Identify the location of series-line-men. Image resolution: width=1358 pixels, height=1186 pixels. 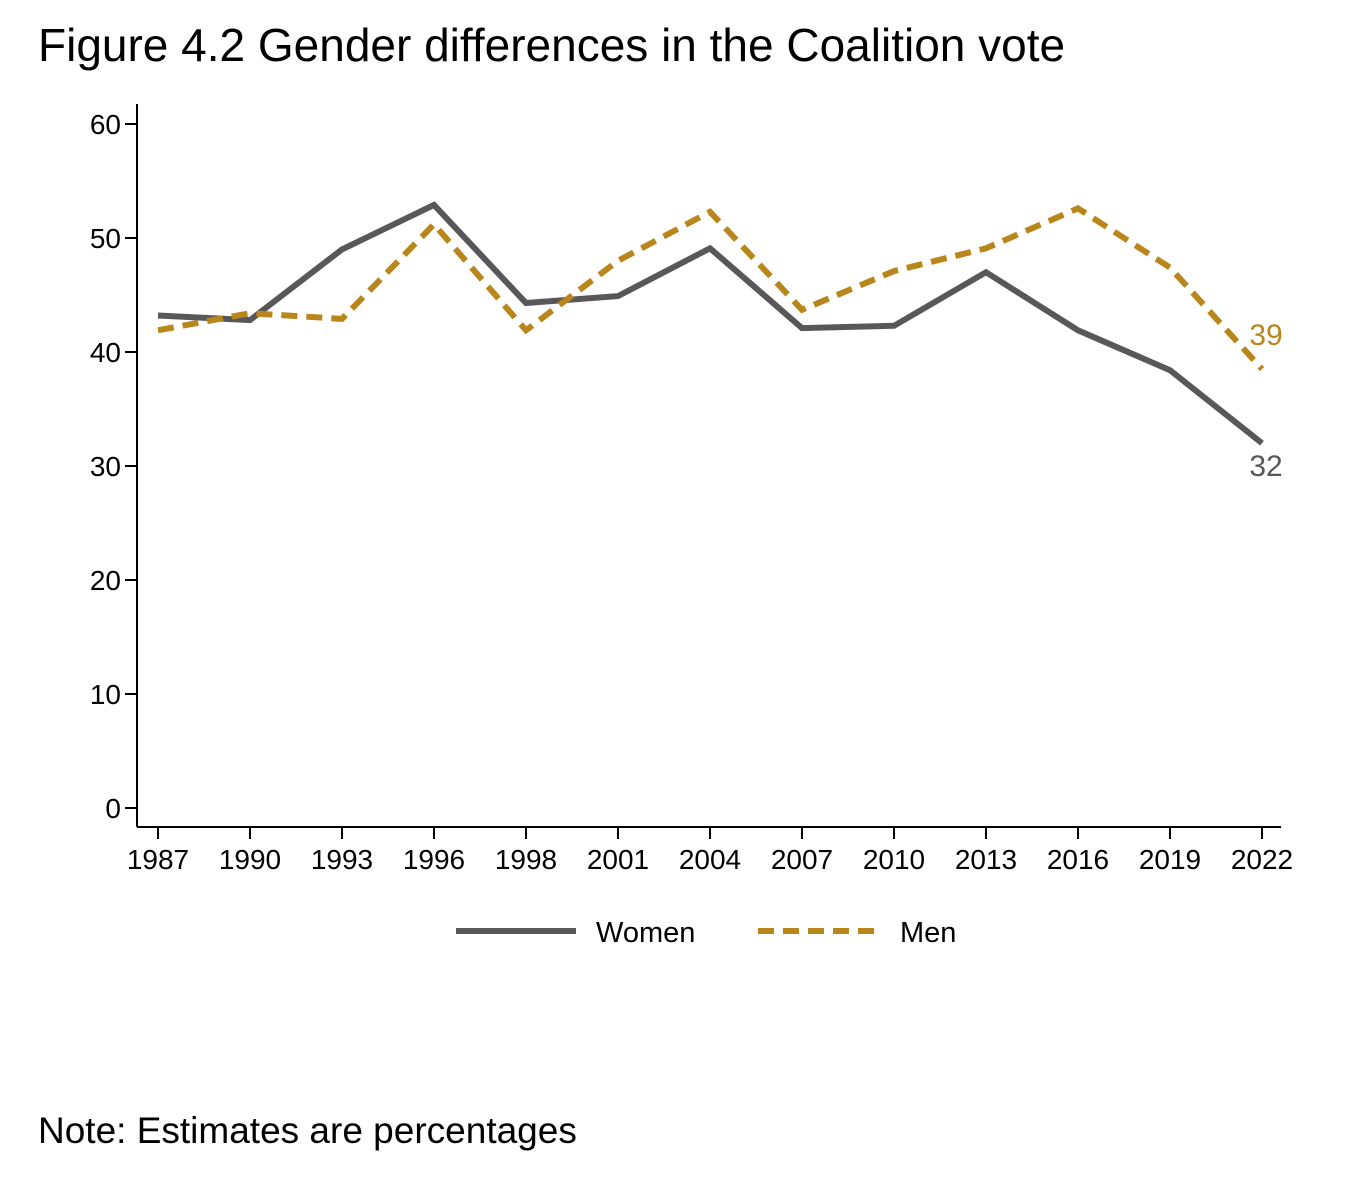
(711, 288).